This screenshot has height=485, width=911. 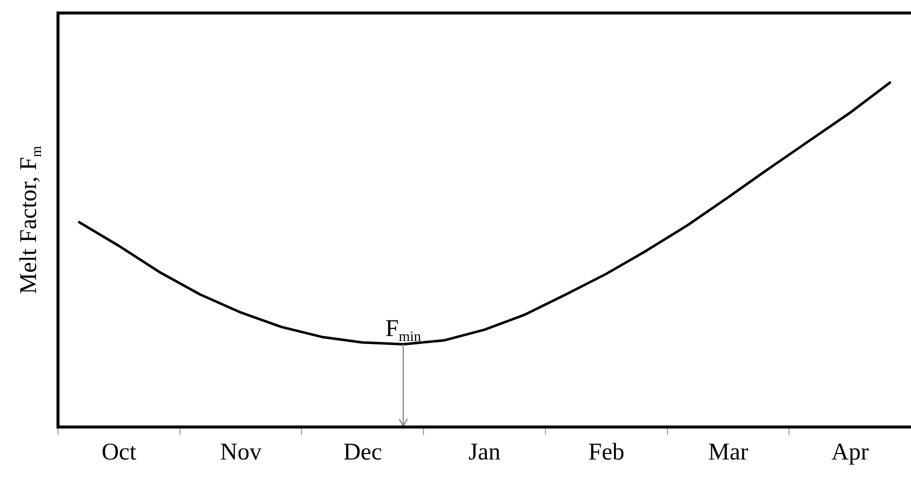 I want to click on x-tick-label: Nov, so click(x=241, y=453).